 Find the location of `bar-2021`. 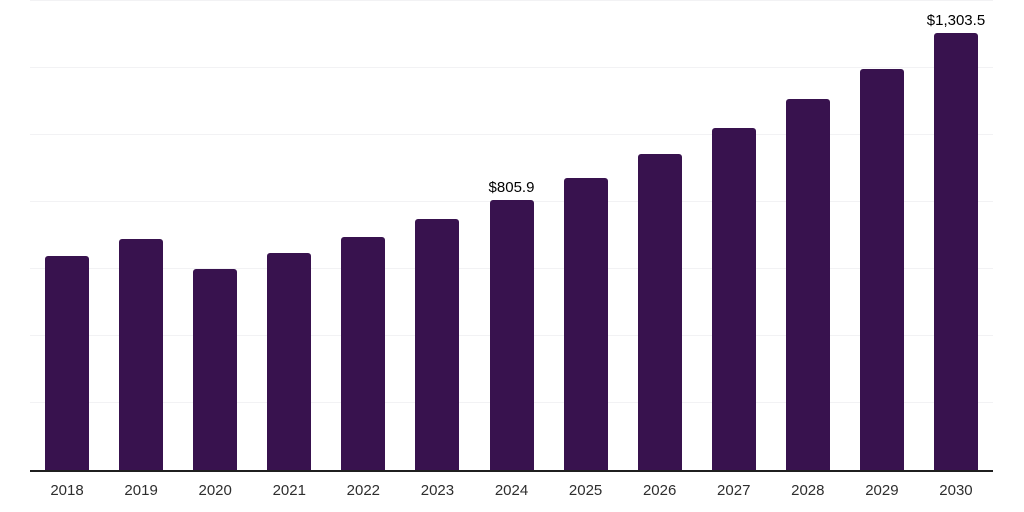

bar-2021 is located at coordinates (289, 361).